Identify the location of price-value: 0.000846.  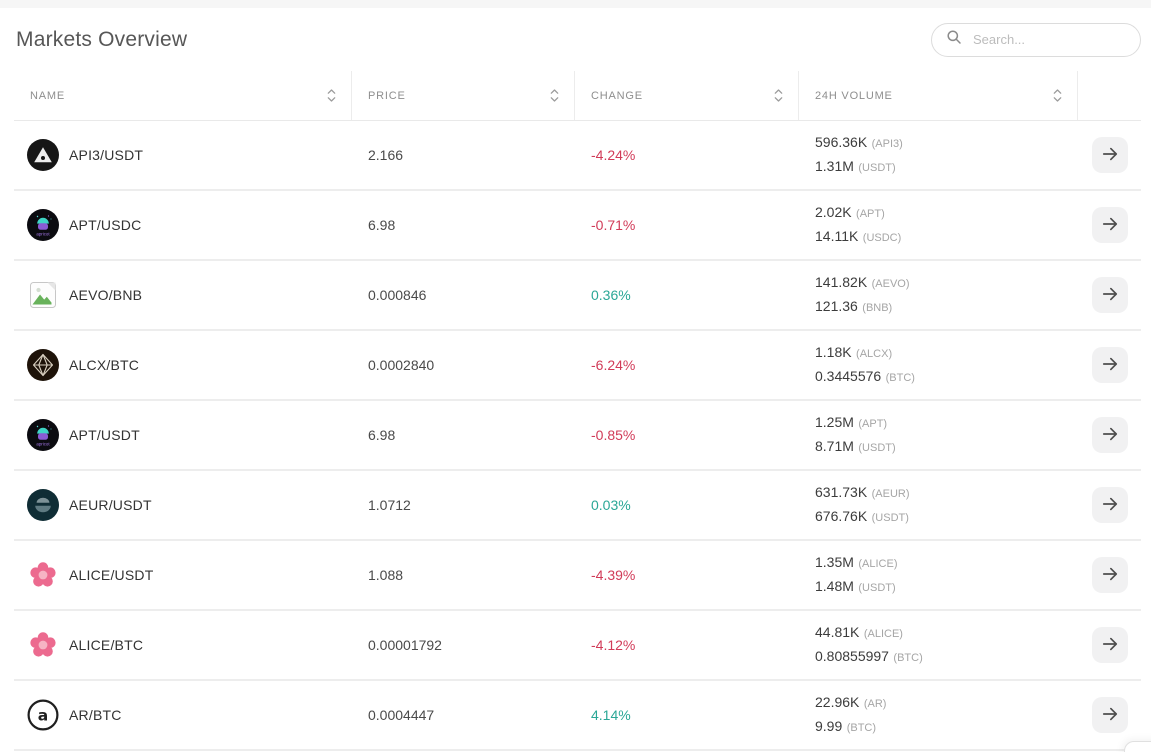
(397, 295).